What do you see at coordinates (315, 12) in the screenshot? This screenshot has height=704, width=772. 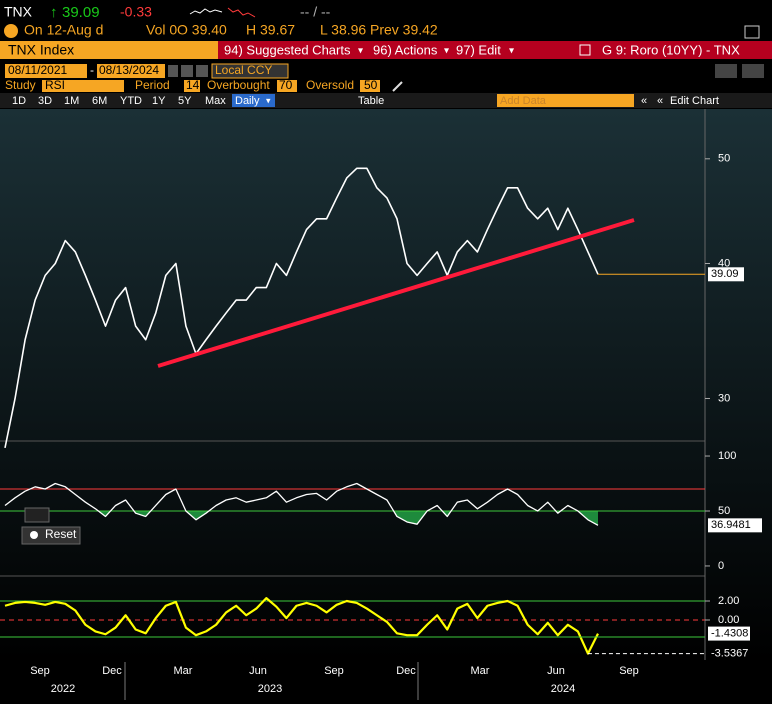 I see `bid-ask: -- / --` at bounding box center [315, 12].